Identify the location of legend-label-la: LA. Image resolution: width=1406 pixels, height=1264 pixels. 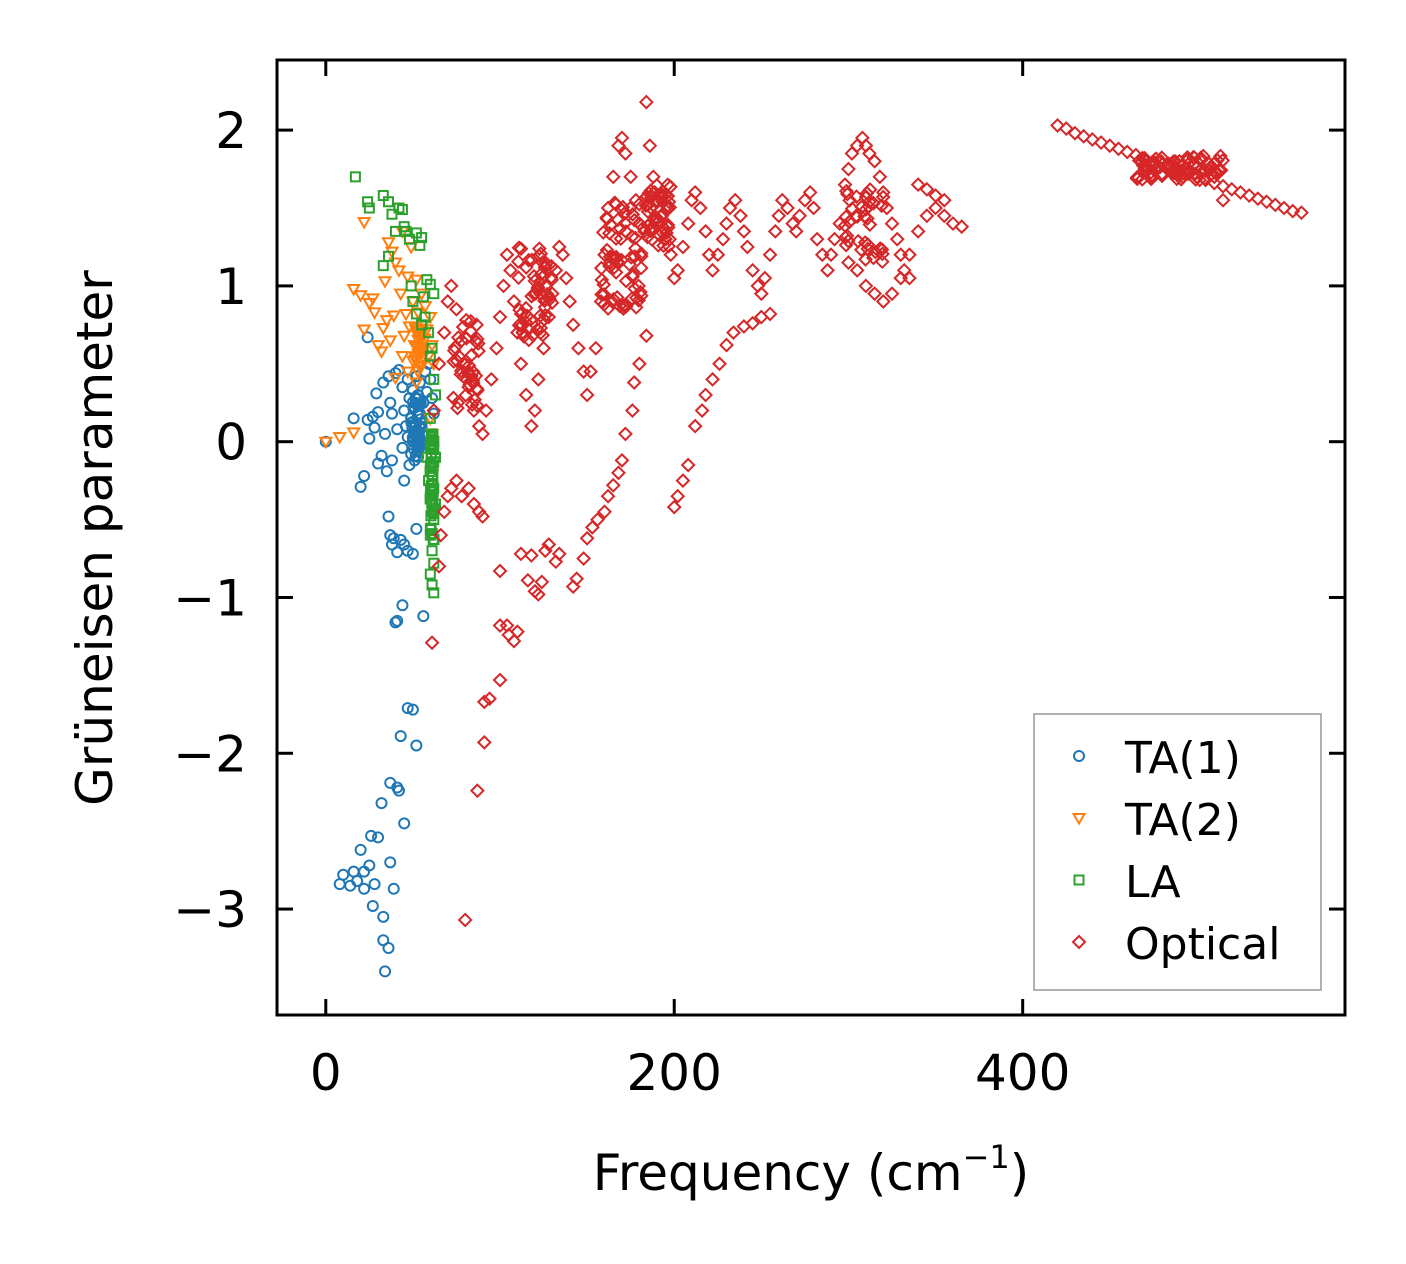
(1153, 882).